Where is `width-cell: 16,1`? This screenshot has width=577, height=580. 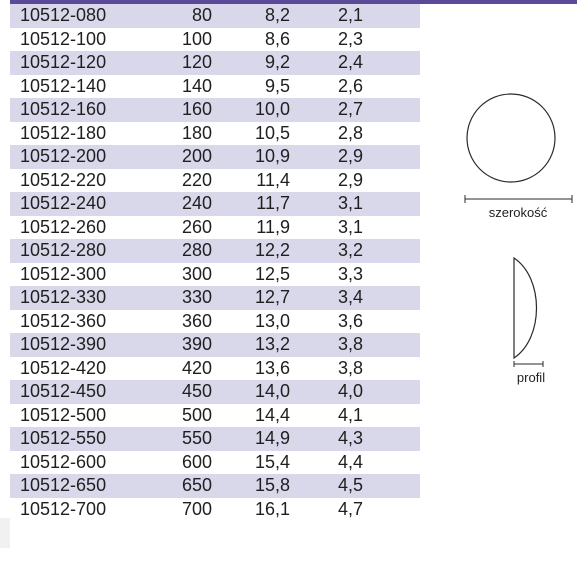 width-cell: 16,1 is located at coordinates (251, 509).